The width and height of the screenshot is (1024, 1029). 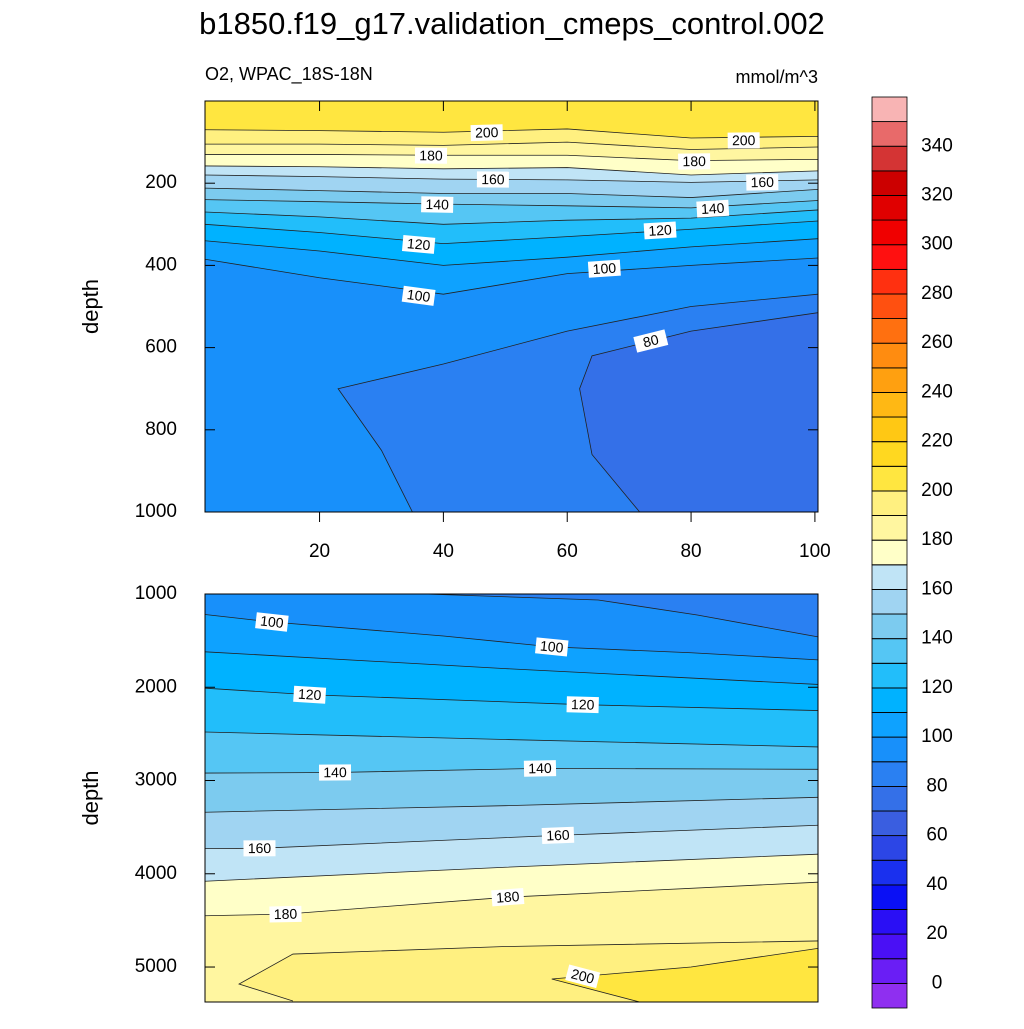 What do you see at coordinates (936, 933) in the screenshot?
I see `colorbar-label: 20` at bounding box center [936, 933].